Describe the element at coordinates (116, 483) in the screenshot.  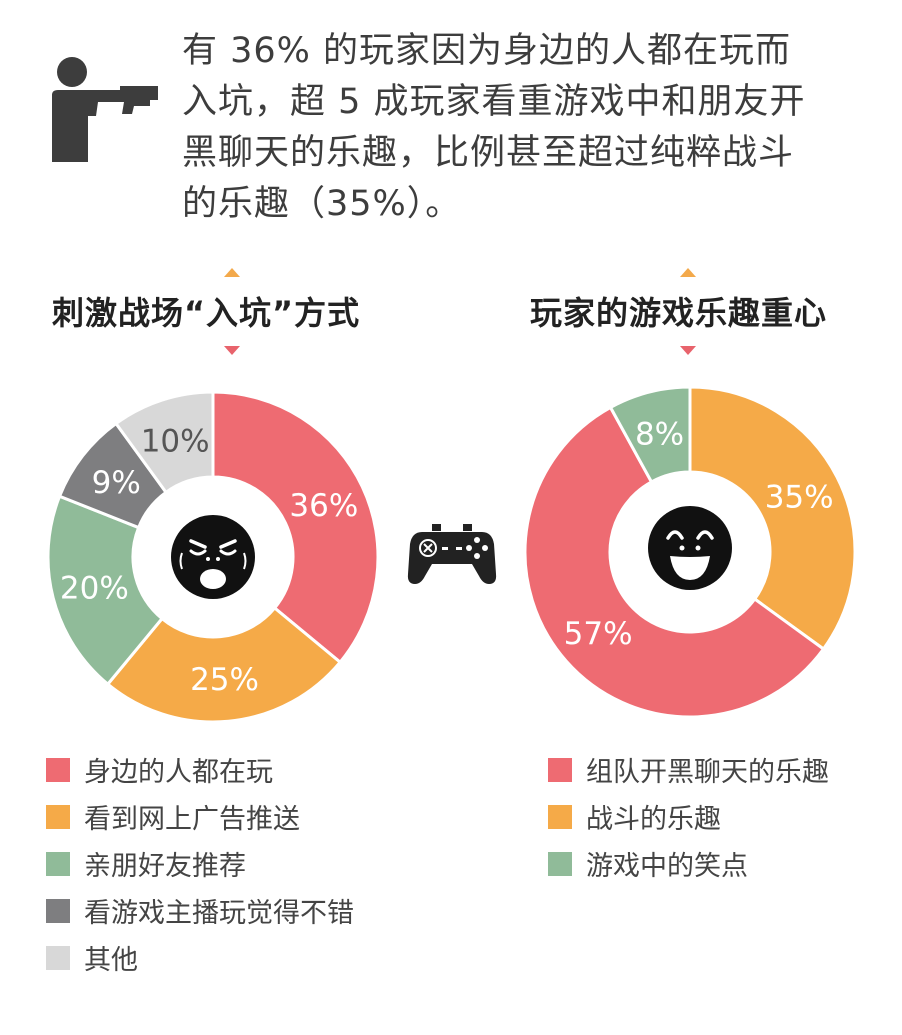
I see `donut-slice-label: 9%` at that location.